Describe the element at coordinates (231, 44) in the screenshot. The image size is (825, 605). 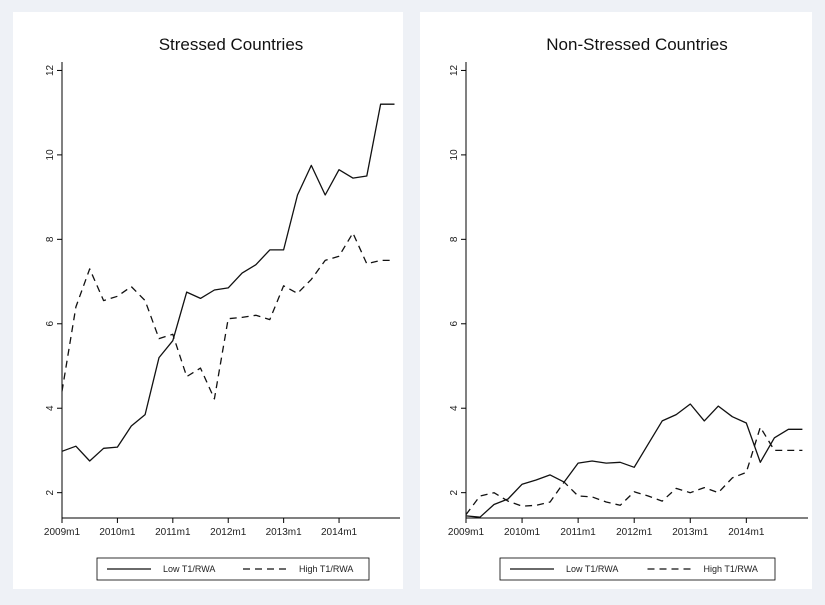
I see `chart-title: Stressed Countries` at that location.